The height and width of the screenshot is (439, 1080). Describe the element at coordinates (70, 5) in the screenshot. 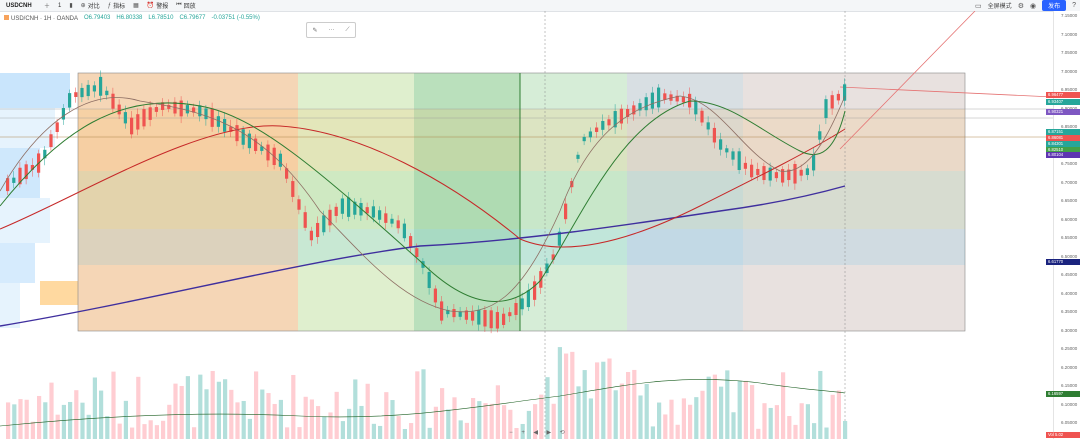

I see `chart-type-button: ▮` at that location.